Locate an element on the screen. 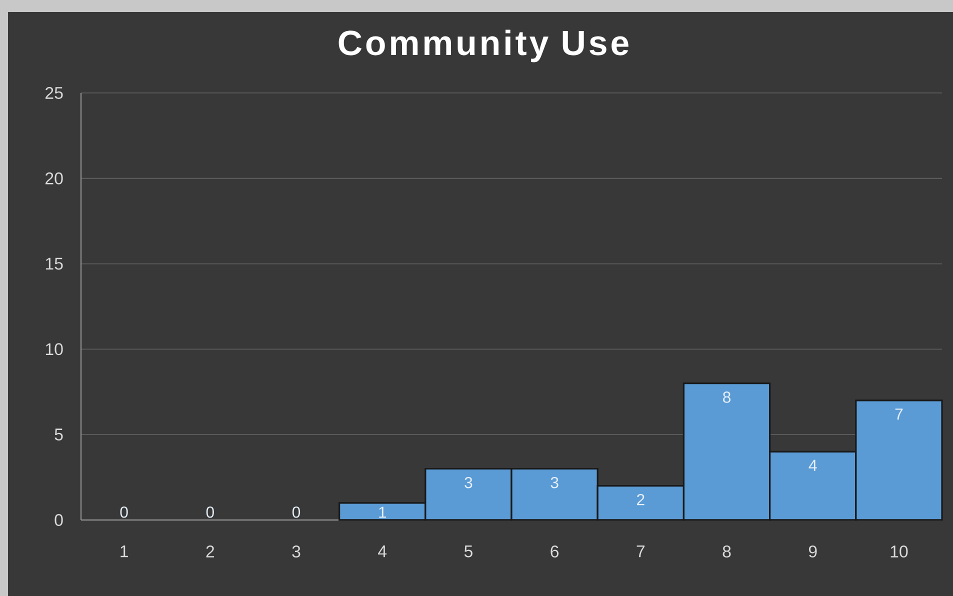 This screenshot has height=596, width=953. y-tick-label: 20 is located at coordinates (54, 178).